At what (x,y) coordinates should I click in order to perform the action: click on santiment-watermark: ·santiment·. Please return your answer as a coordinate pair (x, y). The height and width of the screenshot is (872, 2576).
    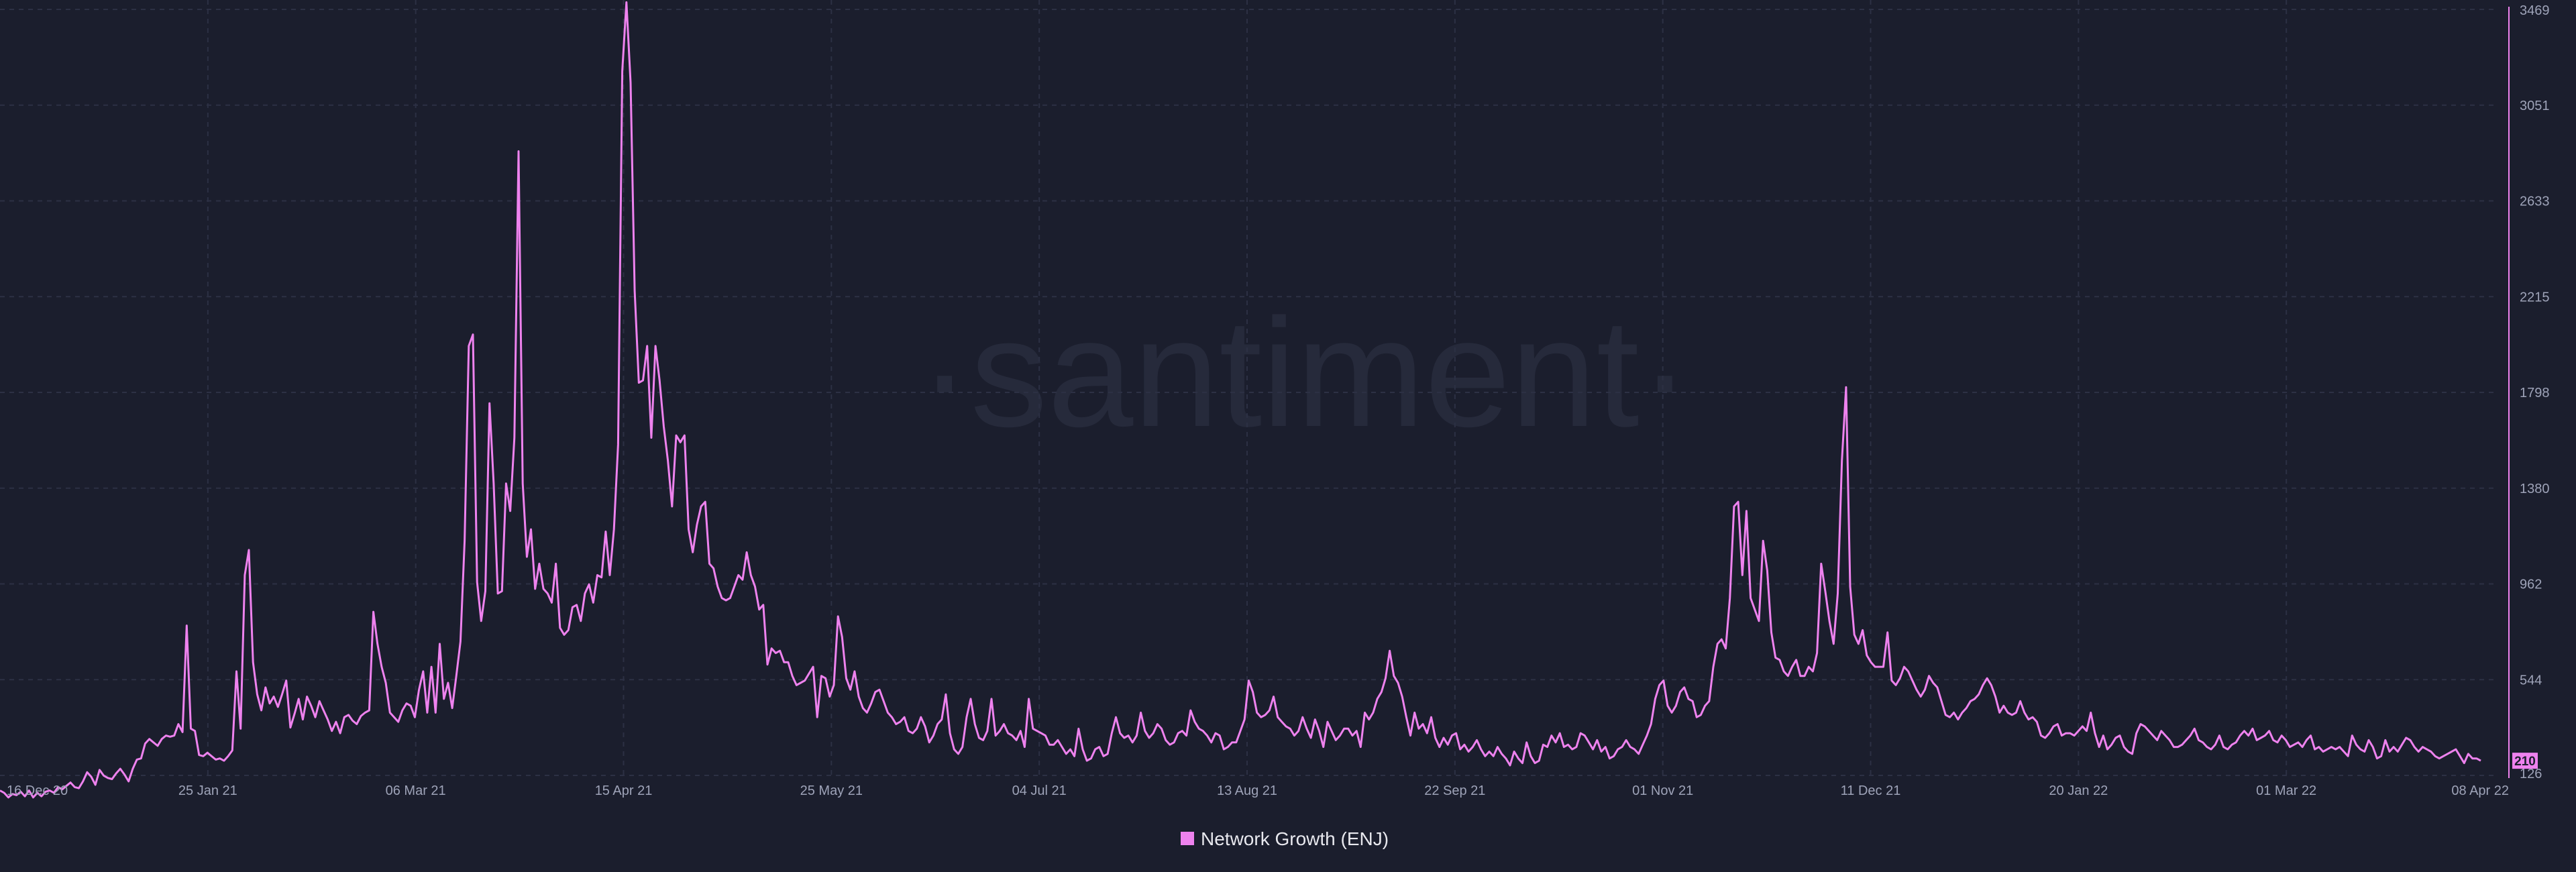
    Looking at the image, I should click on (1304, 373).